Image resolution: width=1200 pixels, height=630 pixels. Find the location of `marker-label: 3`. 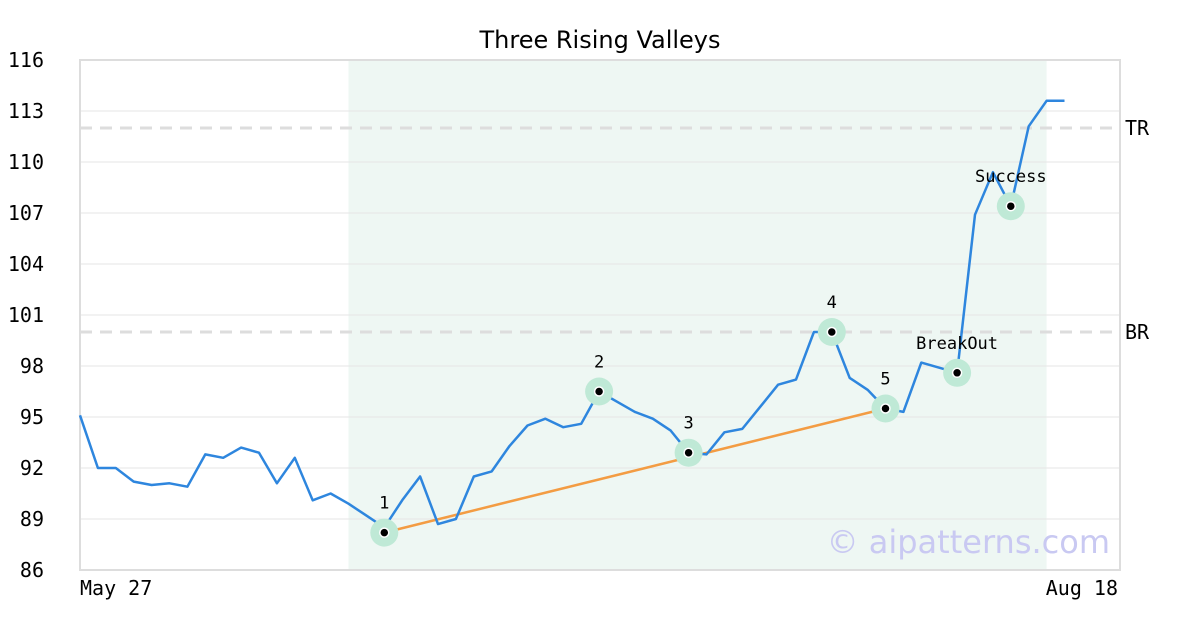

marker-label: 3 is located at coordinates (688, 424).